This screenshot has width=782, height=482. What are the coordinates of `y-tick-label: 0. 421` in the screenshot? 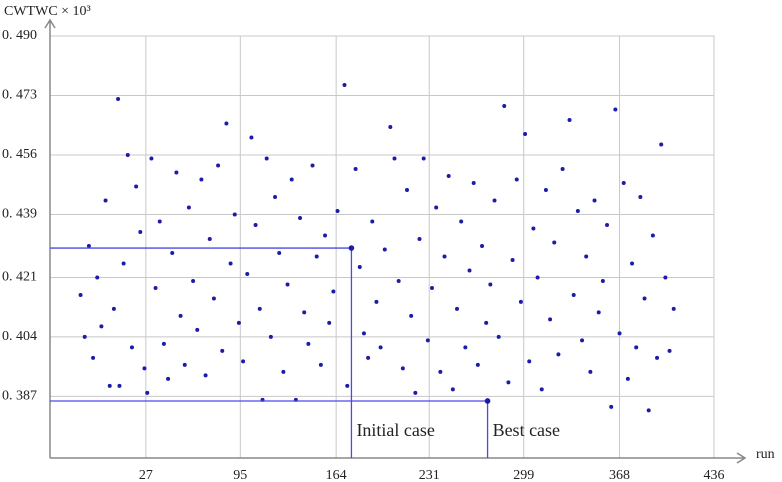 It's located at (19, 277).